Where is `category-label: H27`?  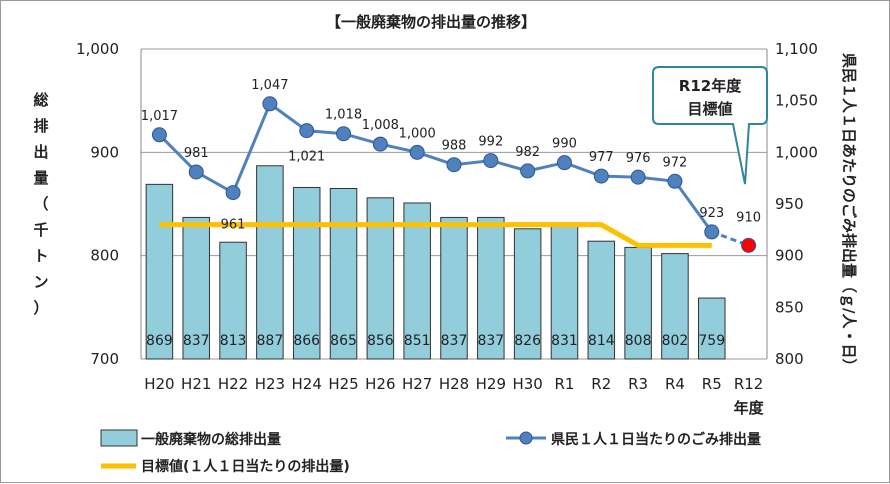
category-label: H27 is located at coordinates (417, 384).